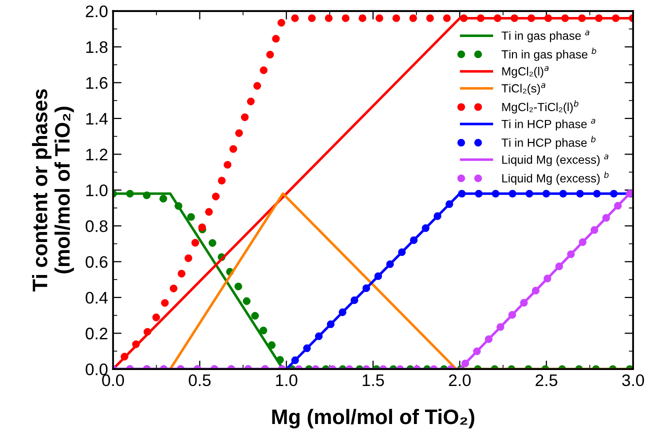 The height and width of the screenshot is (442, 646). Describe the element at coordinates (97, 334) in the screenshot. I see `y-tick-label: 0.2` at that location.